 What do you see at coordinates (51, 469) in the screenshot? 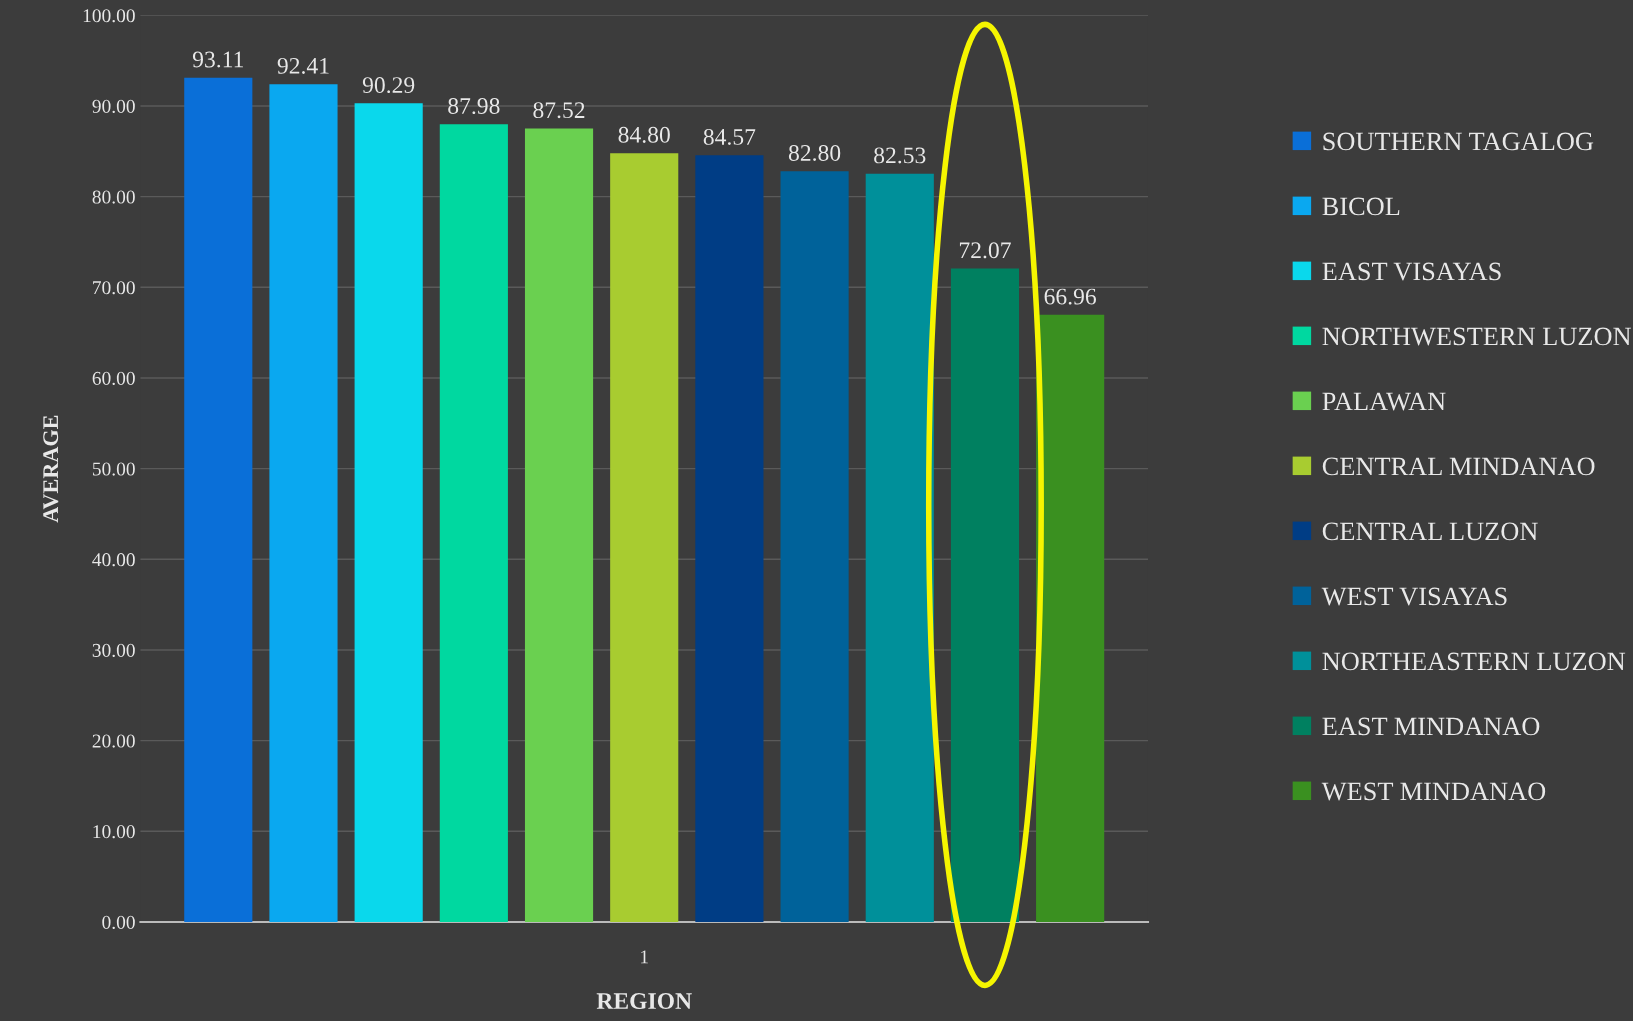
I see `y-axis-title: AVERAGE` at bounding box center [51, 469].